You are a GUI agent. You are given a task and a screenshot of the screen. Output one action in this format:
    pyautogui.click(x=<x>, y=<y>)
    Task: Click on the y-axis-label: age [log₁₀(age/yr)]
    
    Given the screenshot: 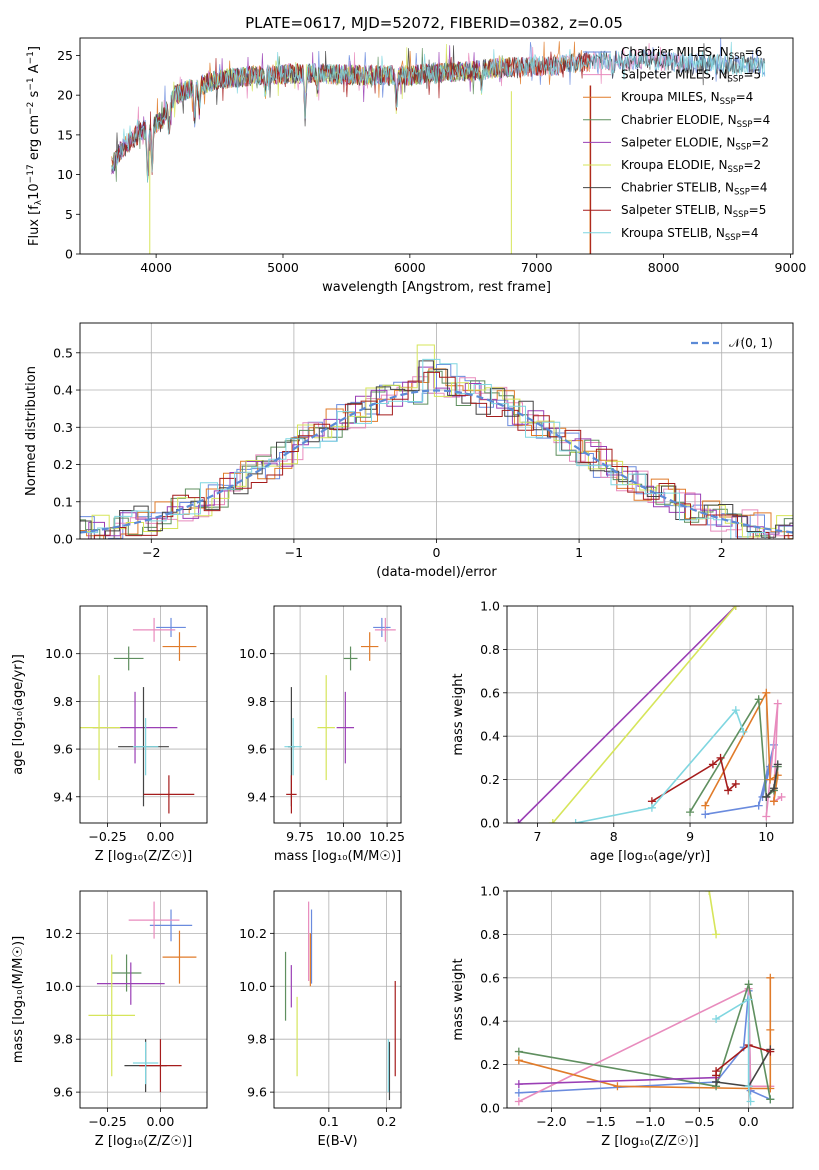 What is the action you would take?
    pyautogui.click(x=18, y=714)
    